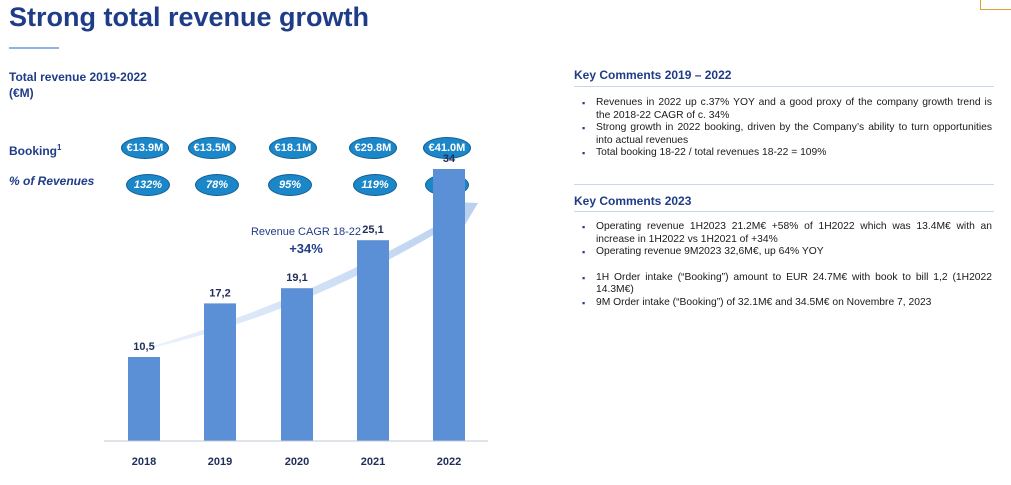  What do you see at coordinates (148, 185) in the screenshot?
I see `pct-bubble-2018: 132%` at bounding box center [148, 185].